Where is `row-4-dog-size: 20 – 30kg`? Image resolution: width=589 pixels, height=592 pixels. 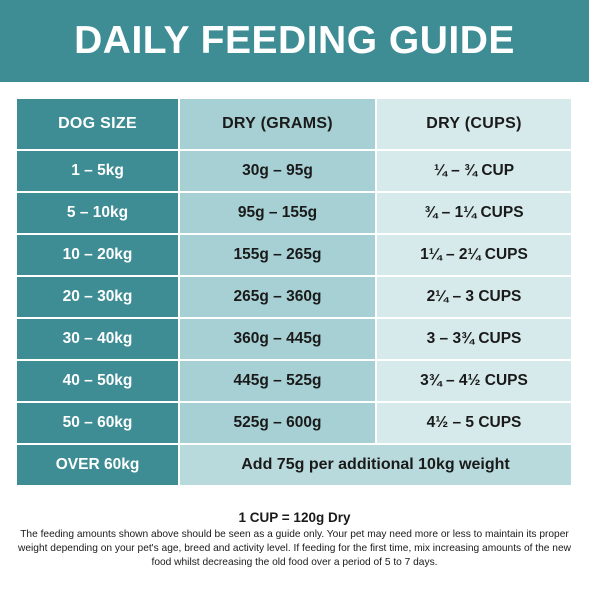
row-4-dog-size: 20 – 30kg is located at coordinates (98, 298).